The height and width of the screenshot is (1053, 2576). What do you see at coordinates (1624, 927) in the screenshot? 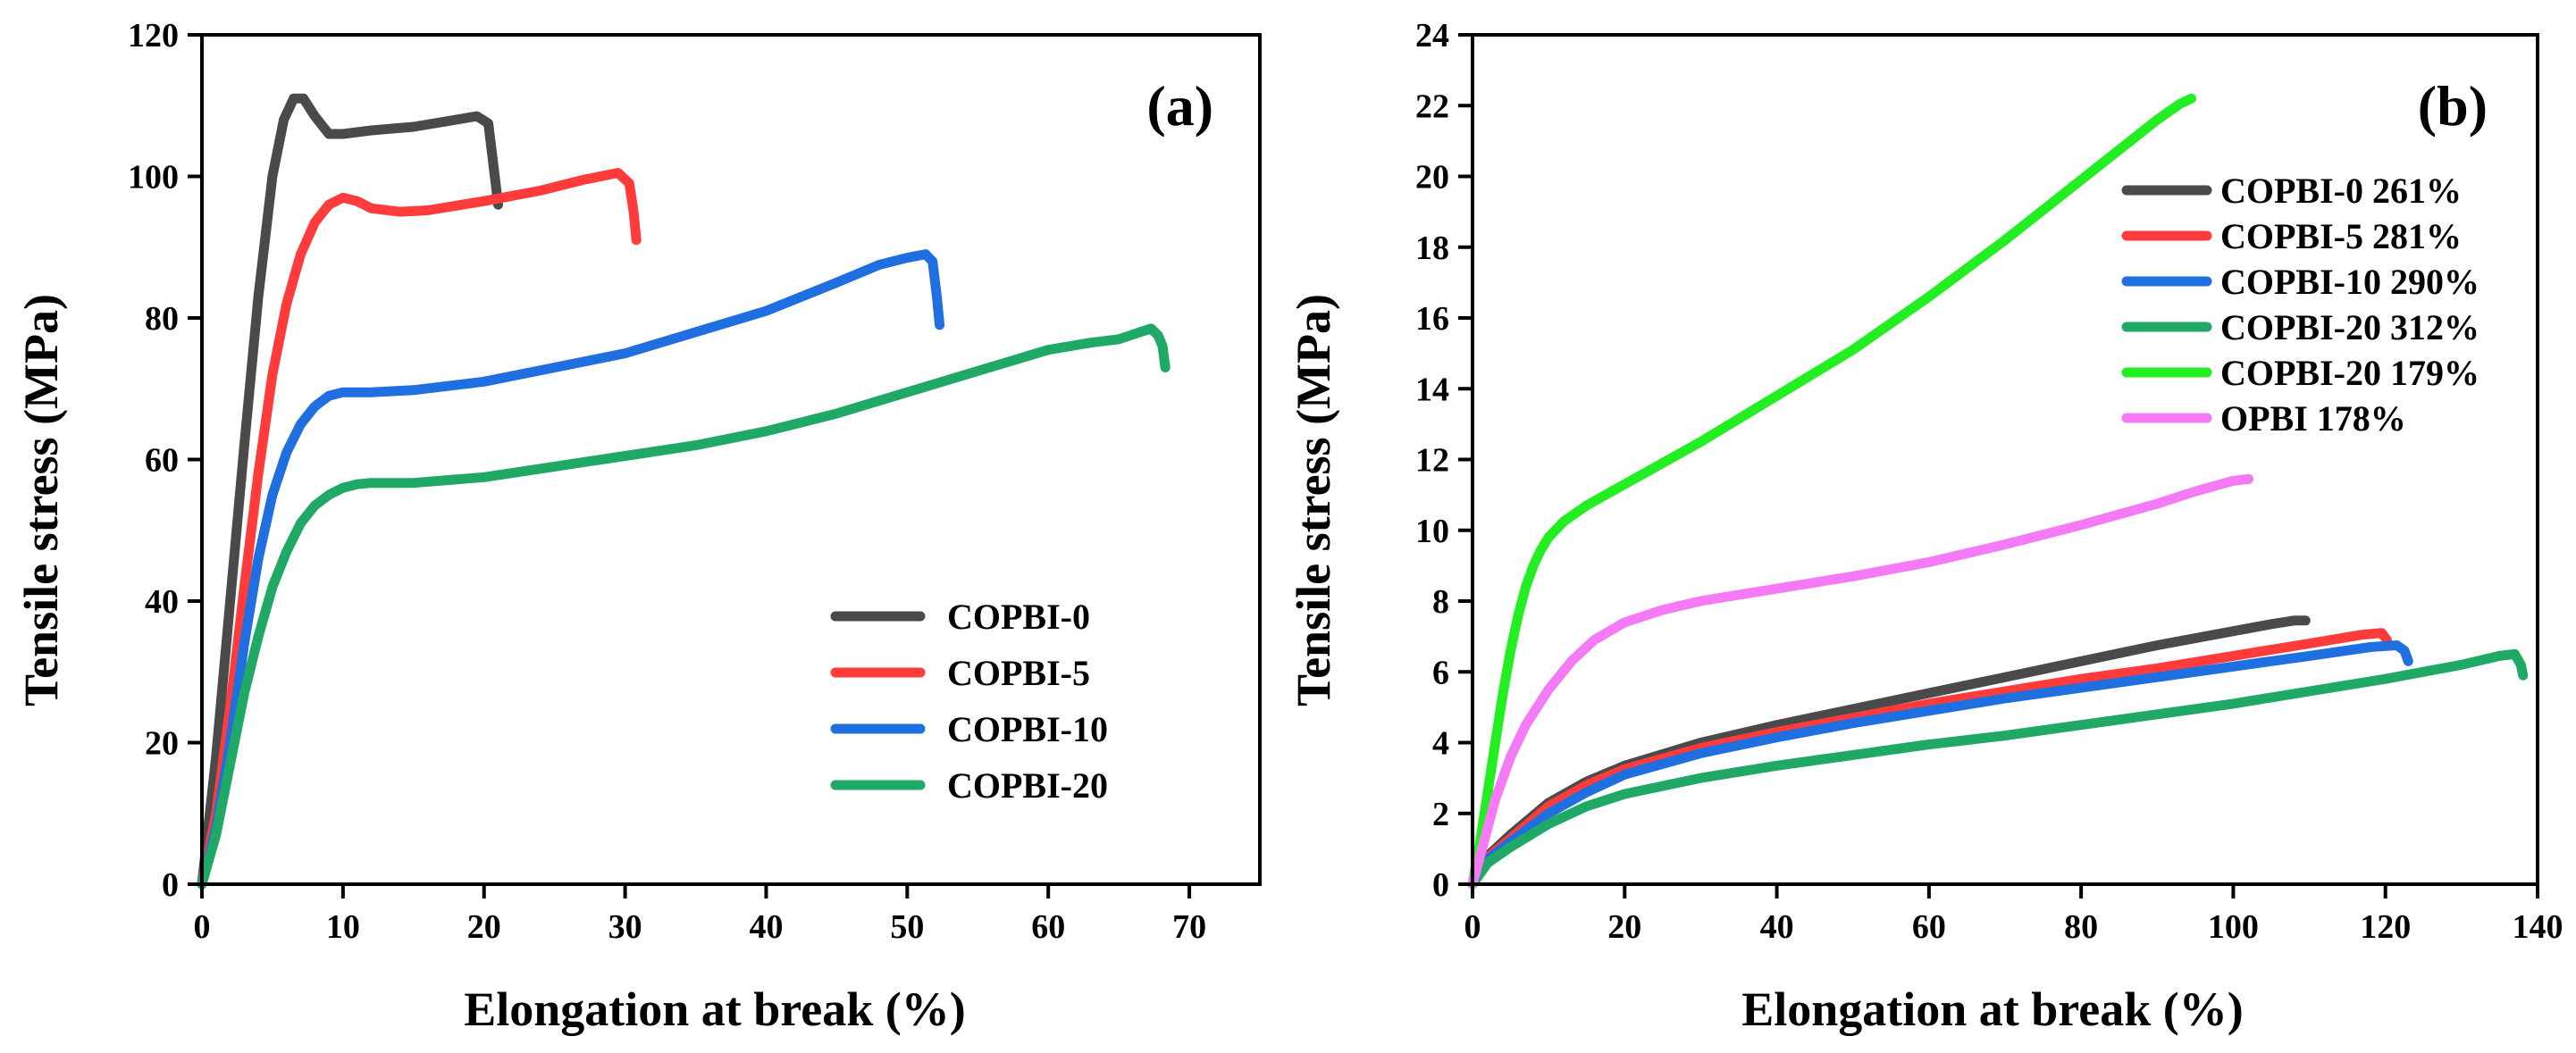
I see `panel-b-x-tick-label-1: 20` at bounding box center [1624, 927].